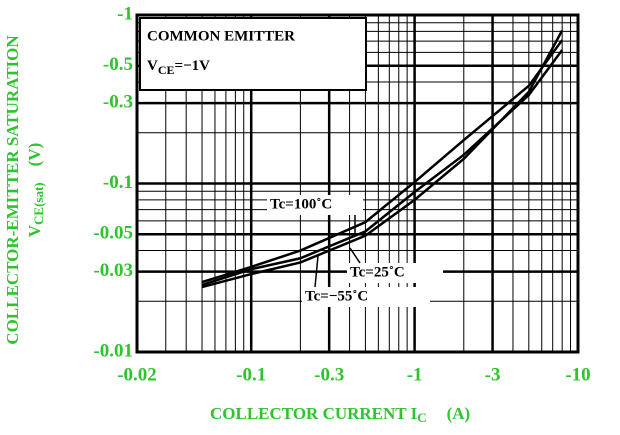 Image resolution: width=620 pixels, height=435 pixels. What do you see at coordinates (166, 70) in the screenshot?
I see `annotation-sub: CE` at bounding box center [166, 70].